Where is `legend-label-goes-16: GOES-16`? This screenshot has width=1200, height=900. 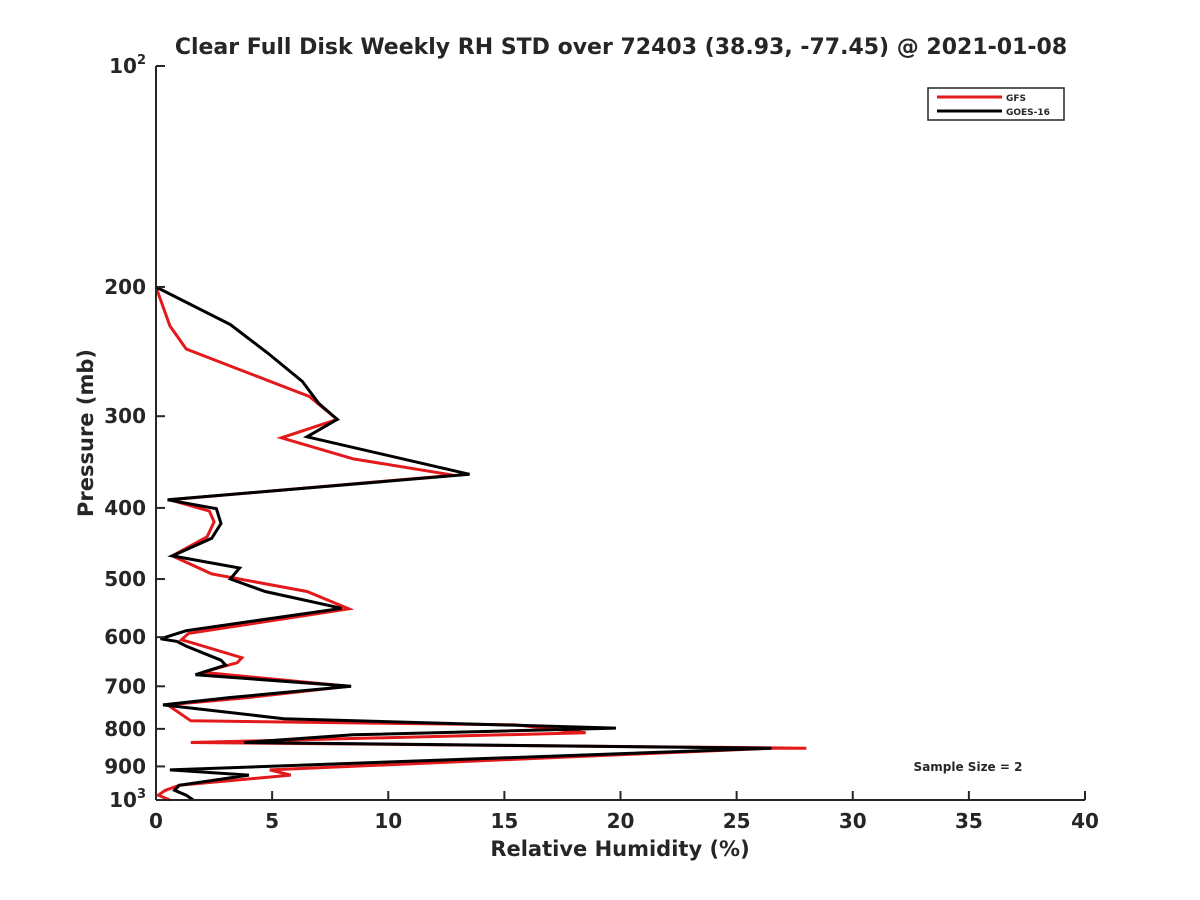 legend-label-goes-16: GOES-16 is located at coordinates (1028, 113).